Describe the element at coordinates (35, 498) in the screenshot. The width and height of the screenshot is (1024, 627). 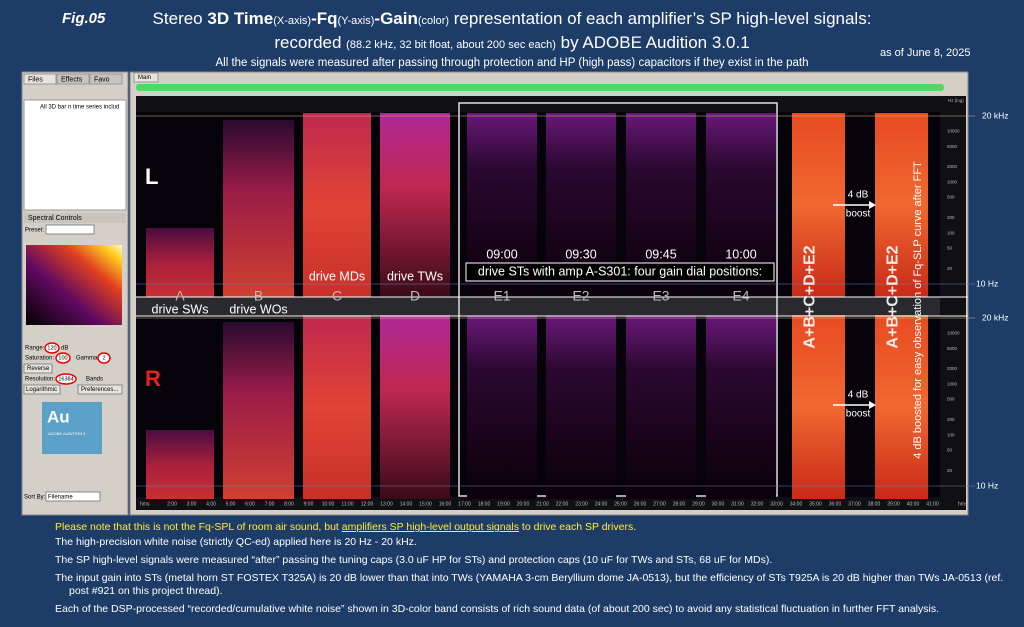
I see `label: Sort By:` at that location.